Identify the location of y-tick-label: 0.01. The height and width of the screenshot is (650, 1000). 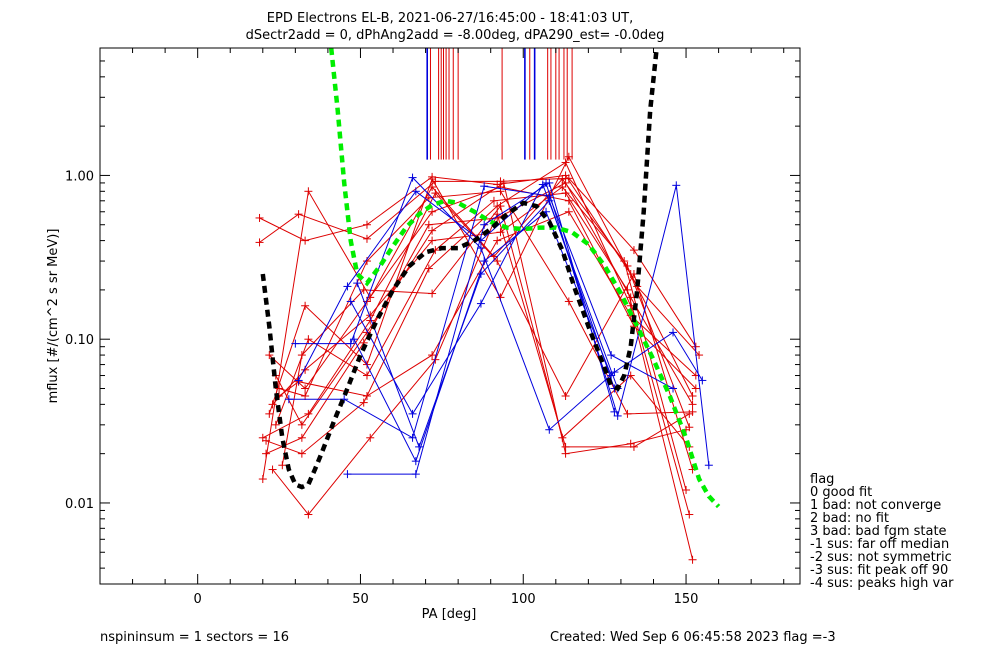
(79, 504).